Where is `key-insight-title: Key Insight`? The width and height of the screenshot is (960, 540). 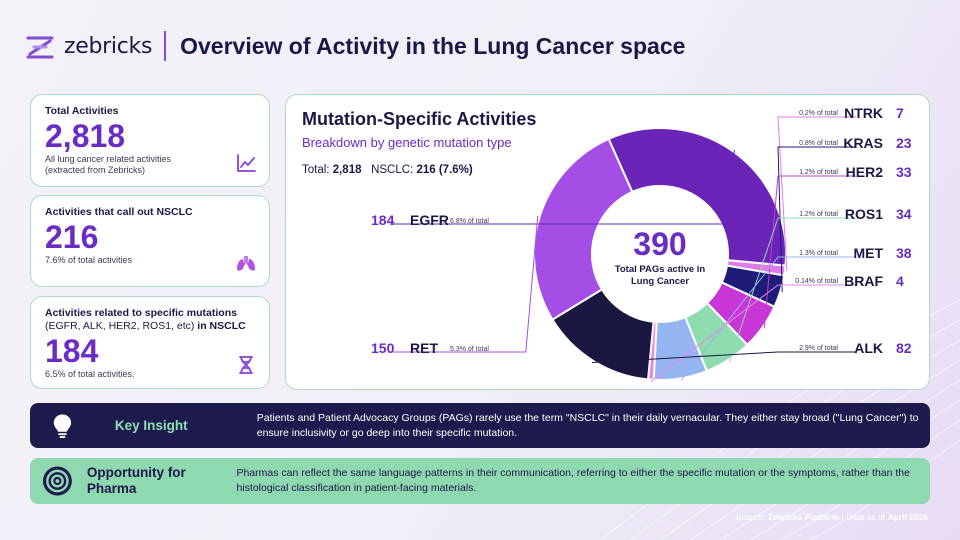
key-insight-title: Key Insight is located at coordinates (151, 425).